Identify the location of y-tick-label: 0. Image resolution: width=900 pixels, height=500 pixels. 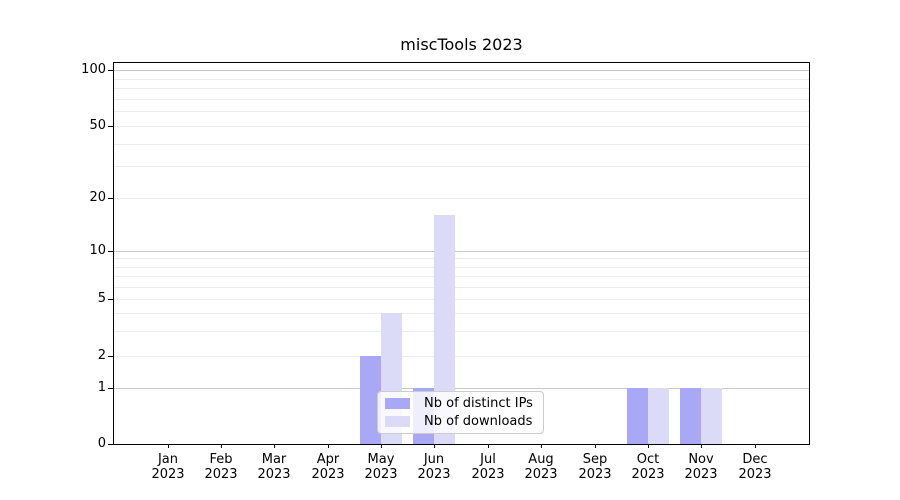
(101, 443).